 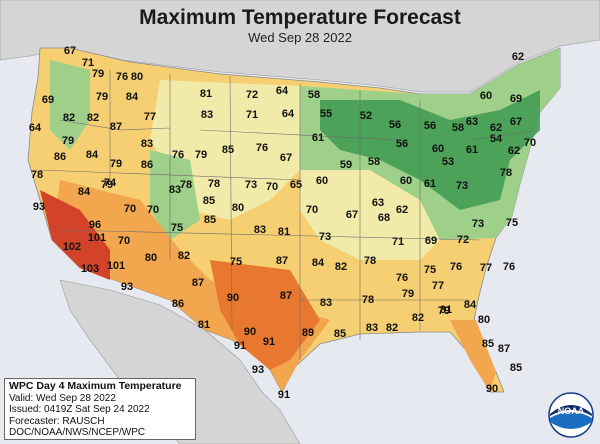 I want to click on temperature-label: 81, so click(x=204, y=325).